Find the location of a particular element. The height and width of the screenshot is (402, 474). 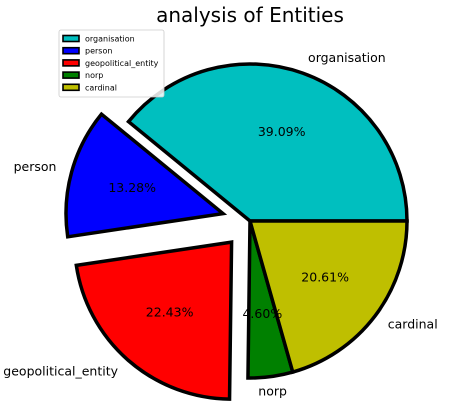

legend-label-cardinal: cardinal is located at coordinates (101, 87).